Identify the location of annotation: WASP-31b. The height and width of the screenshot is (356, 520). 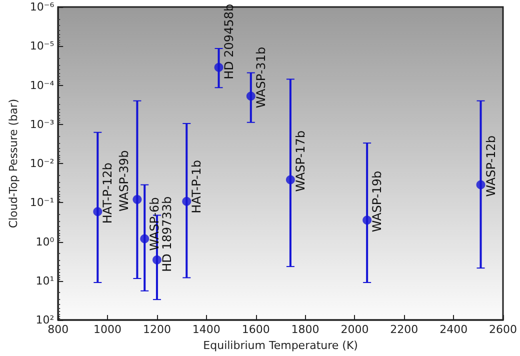
(261, 77).